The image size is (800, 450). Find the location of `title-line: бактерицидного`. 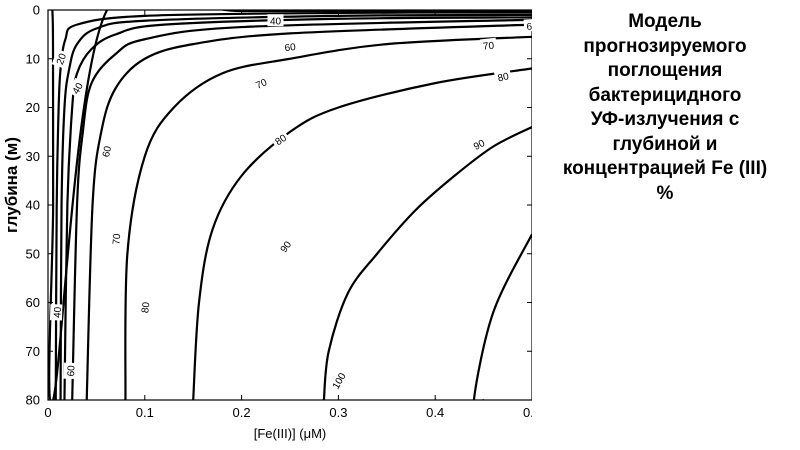

title-line: бактерицидного is located at coordinates (665, 95).